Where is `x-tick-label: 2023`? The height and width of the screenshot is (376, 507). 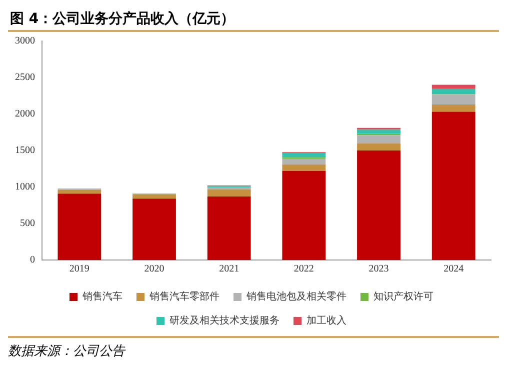
x-tick-label: 2023 is located at coordinates (378, 269).